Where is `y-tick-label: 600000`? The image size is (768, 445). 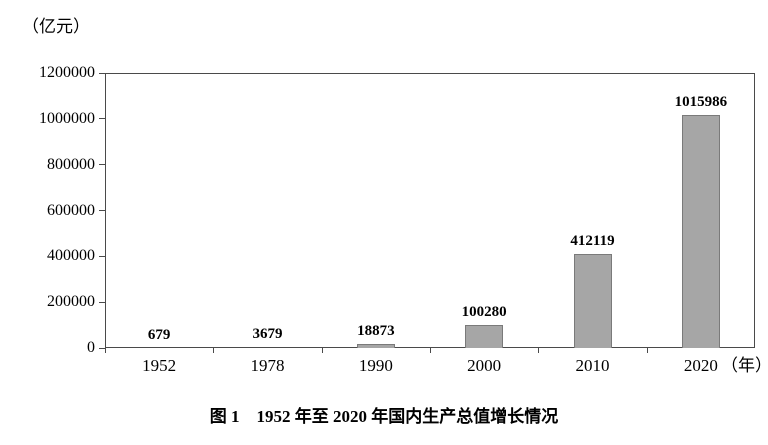
y-tick-label: 600000 is located at coordinates (71, 210).